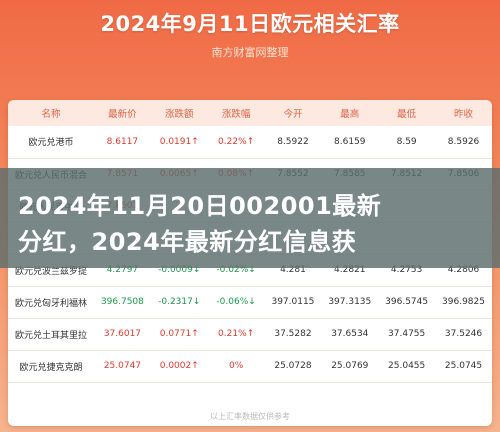 The width and height of the screenshot is (500, 432). What do you see at coordinates (463, 302) in the screenshot?
I see `cell-prev: 396.9825` at bounding box center [463, 302].